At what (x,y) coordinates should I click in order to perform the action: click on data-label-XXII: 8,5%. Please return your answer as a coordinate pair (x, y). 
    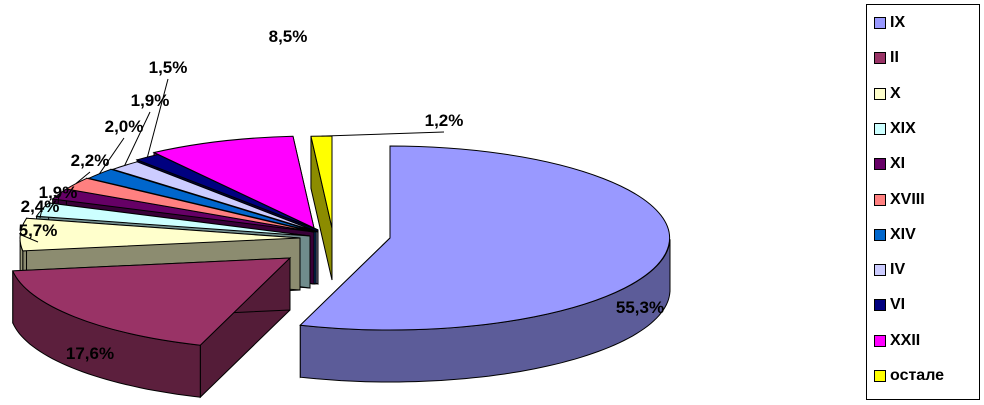
    Looking at the image, I should click on (288, 36).